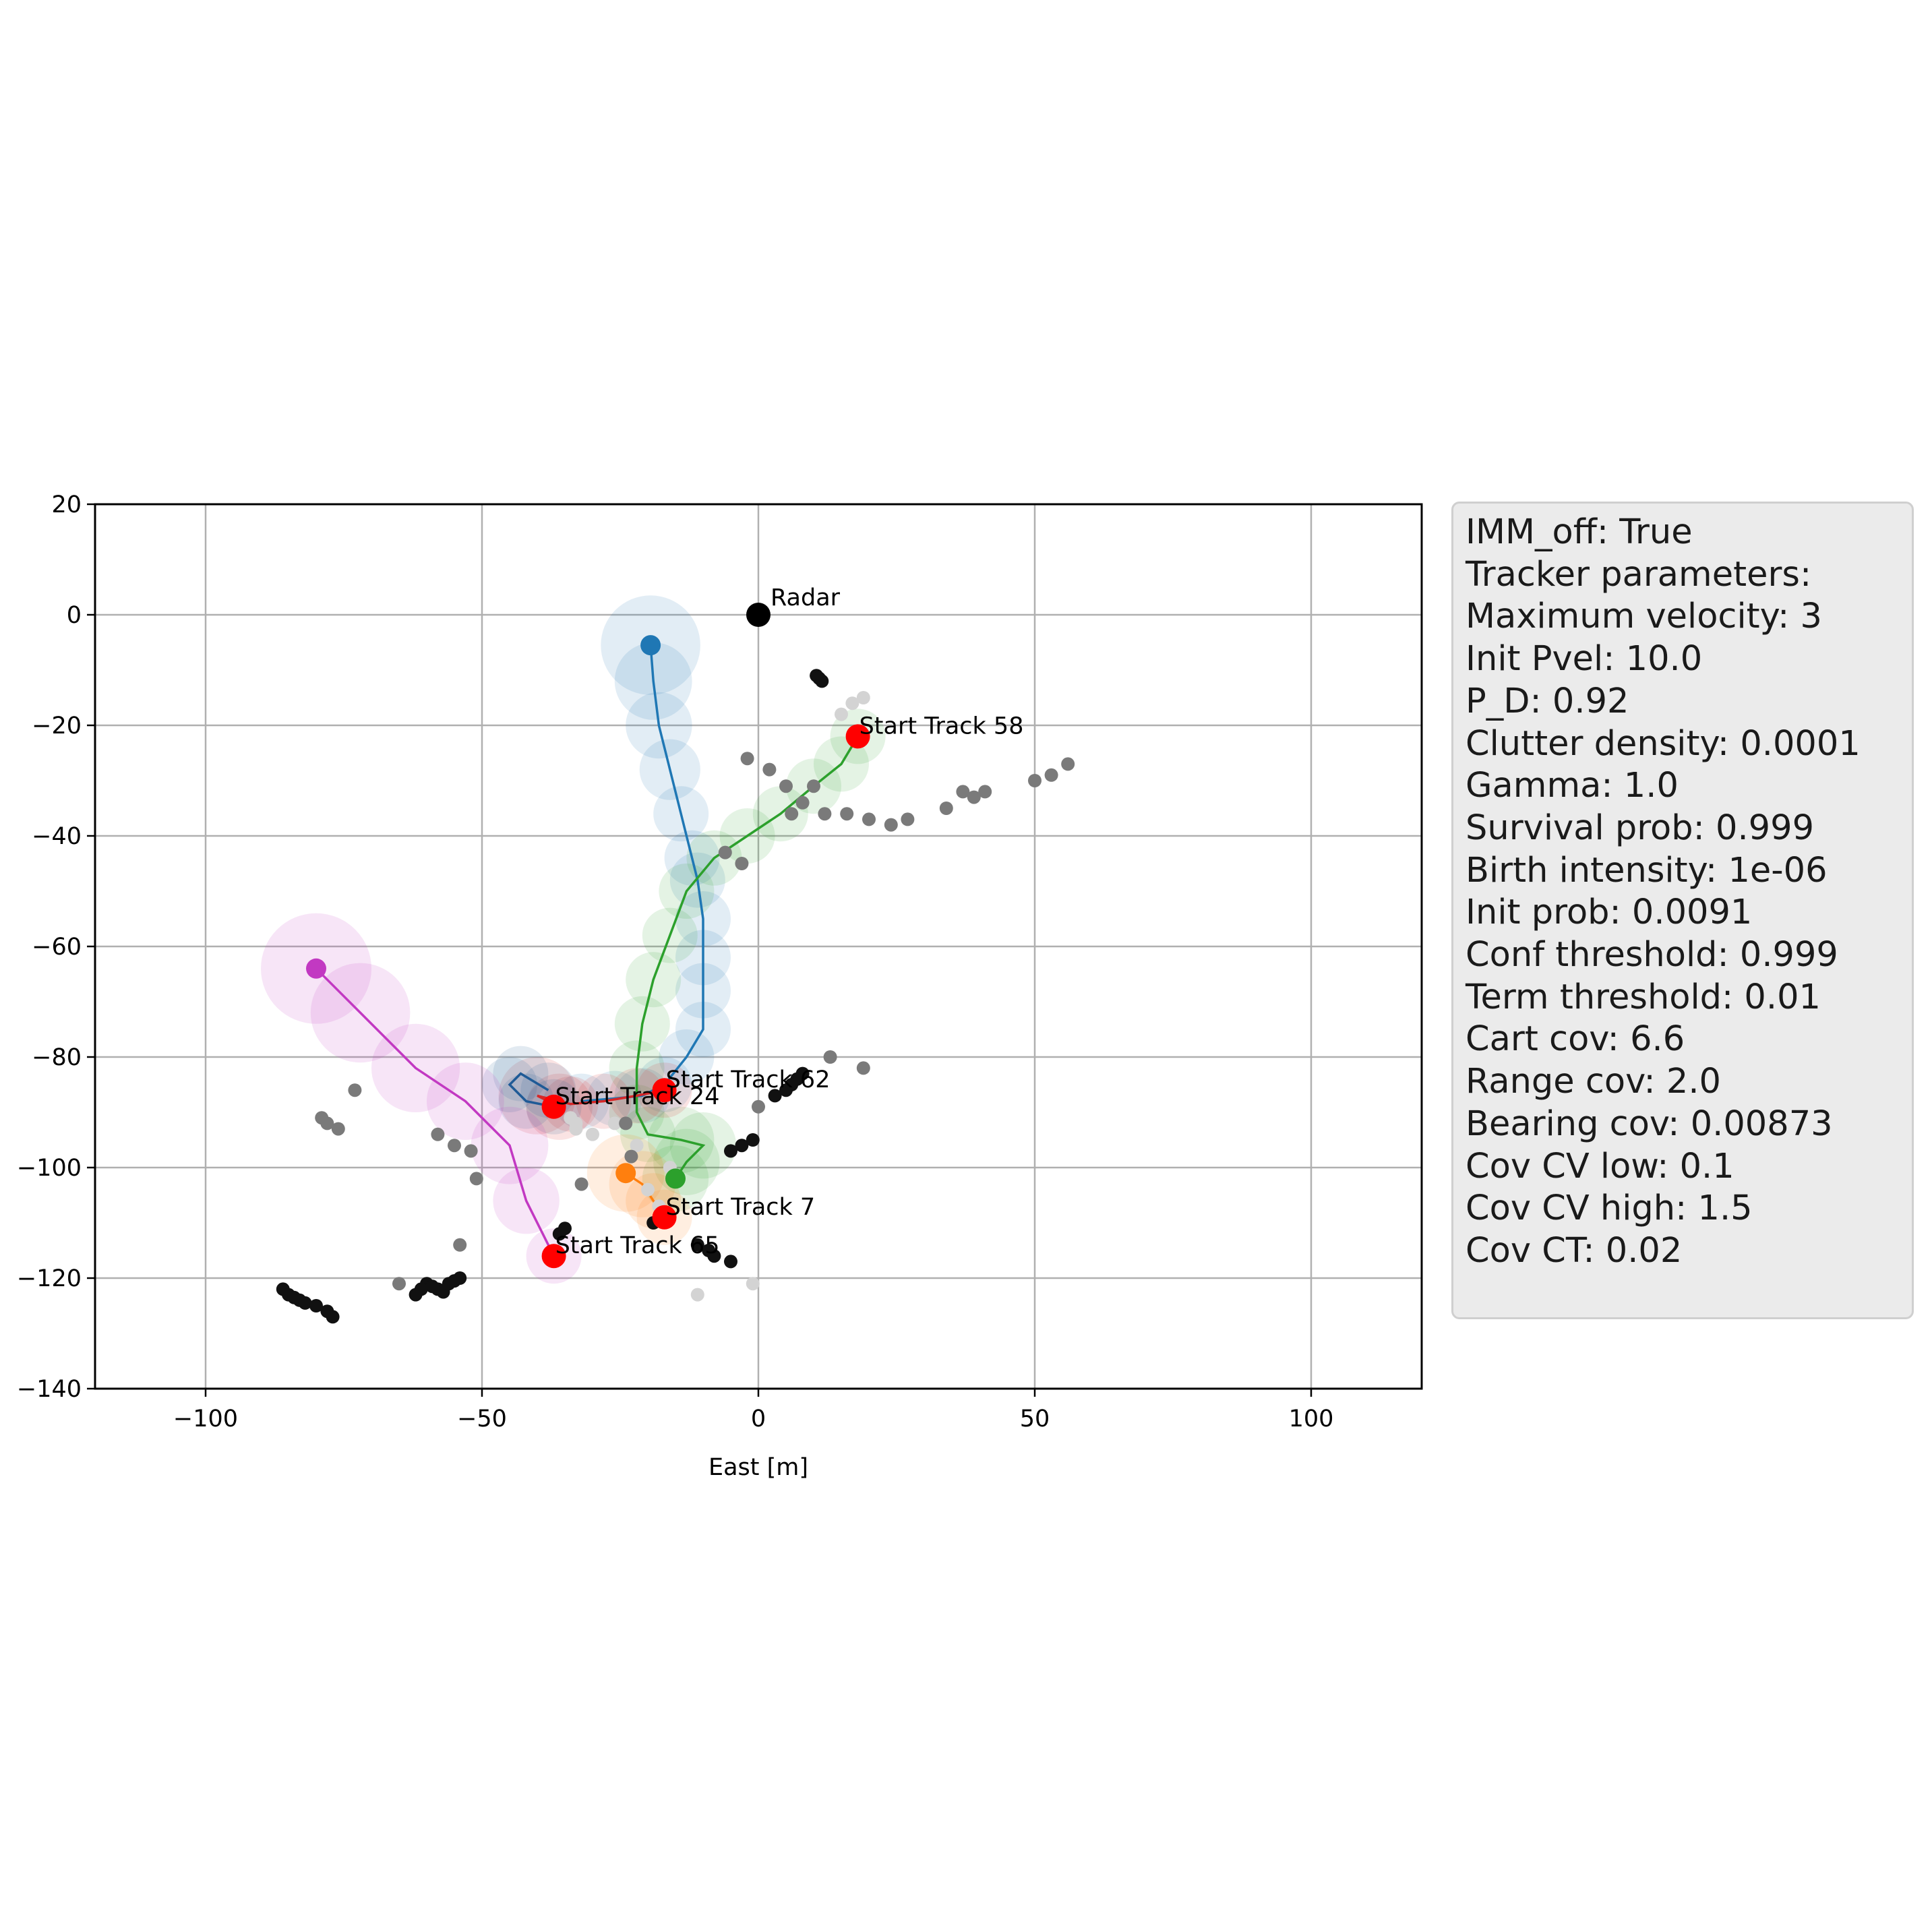  What do you see at coordinates (49, 1389) in the screenshot?
I see `y-tick-label: −140` at bounding box center [49, 1389].